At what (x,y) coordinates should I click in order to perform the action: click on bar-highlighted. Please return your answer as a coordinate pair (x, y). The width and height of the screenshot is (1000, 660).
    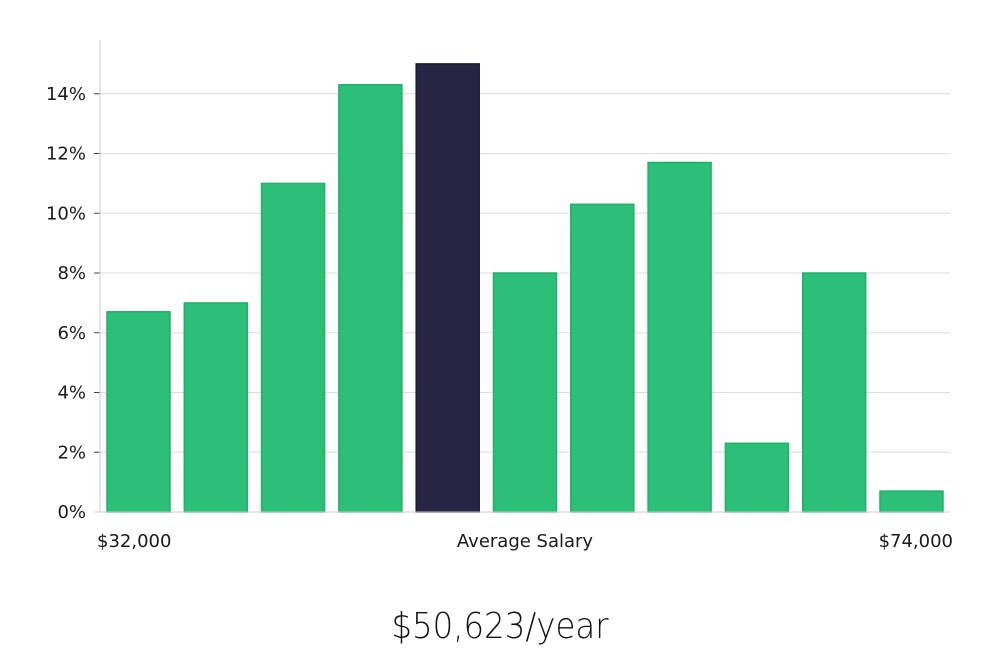
    Looking at the image, I should click on (447, 288).